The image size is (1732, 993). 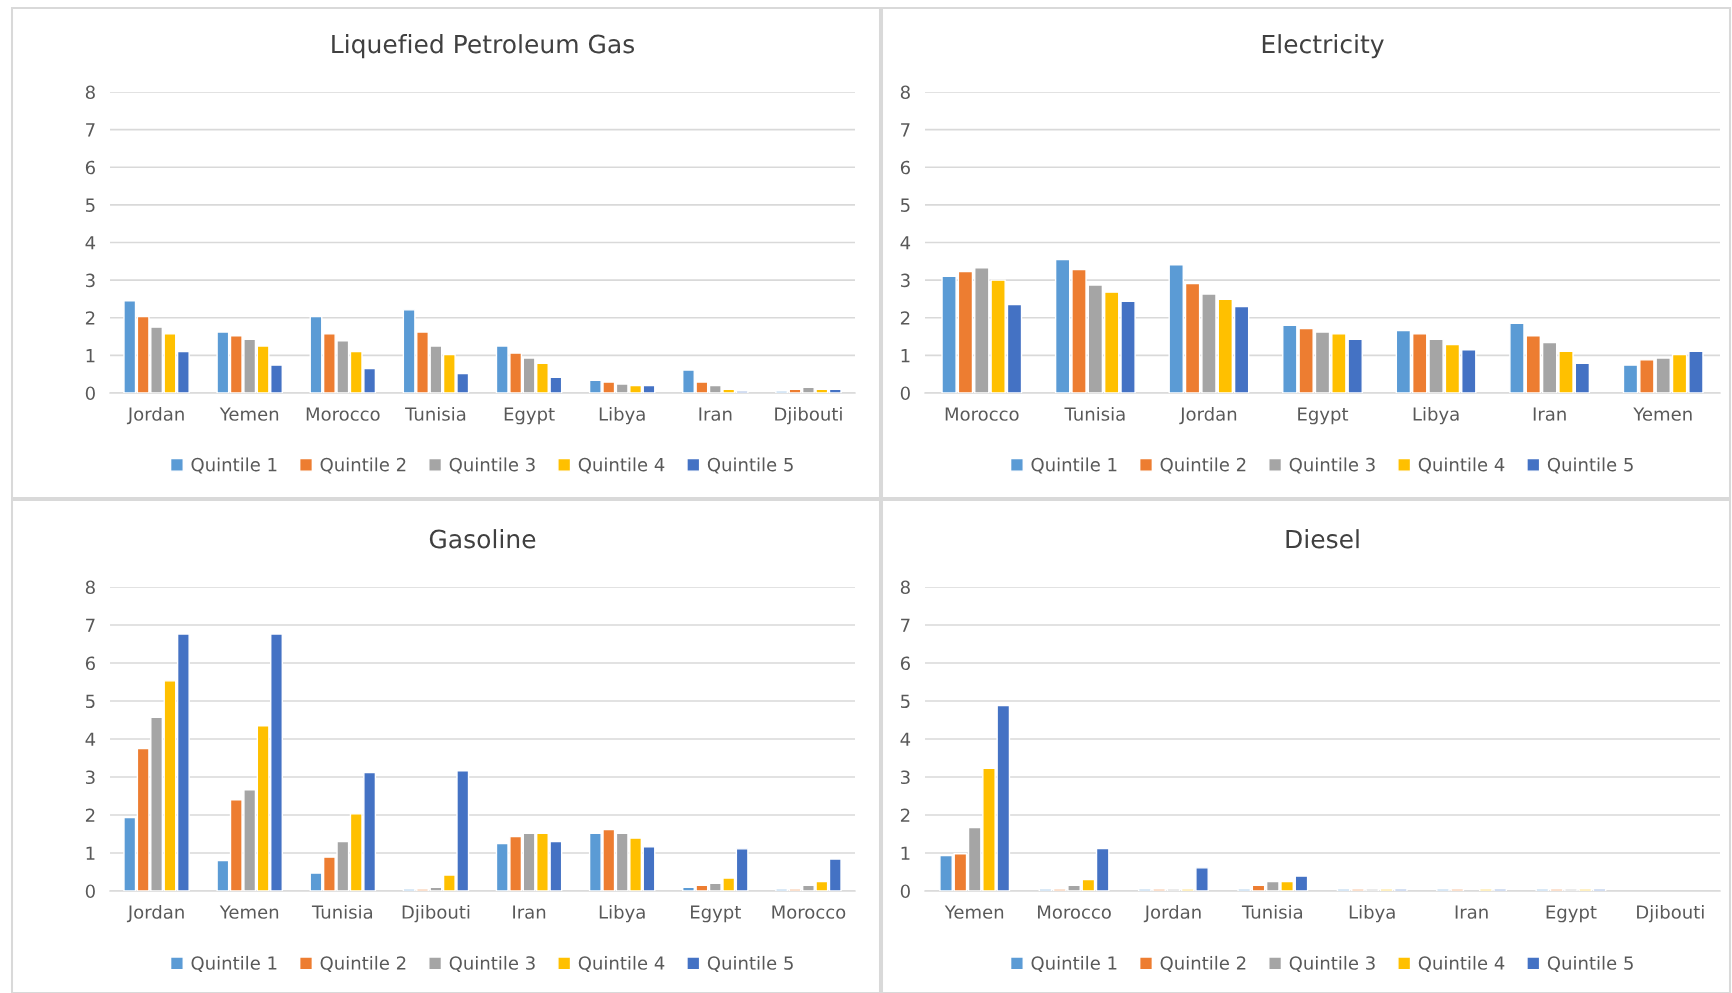 What do you see at coordinates (1323, 46) in the screenshot?
I see `chart-title: Electricity` at bounding box center [1323, 46].